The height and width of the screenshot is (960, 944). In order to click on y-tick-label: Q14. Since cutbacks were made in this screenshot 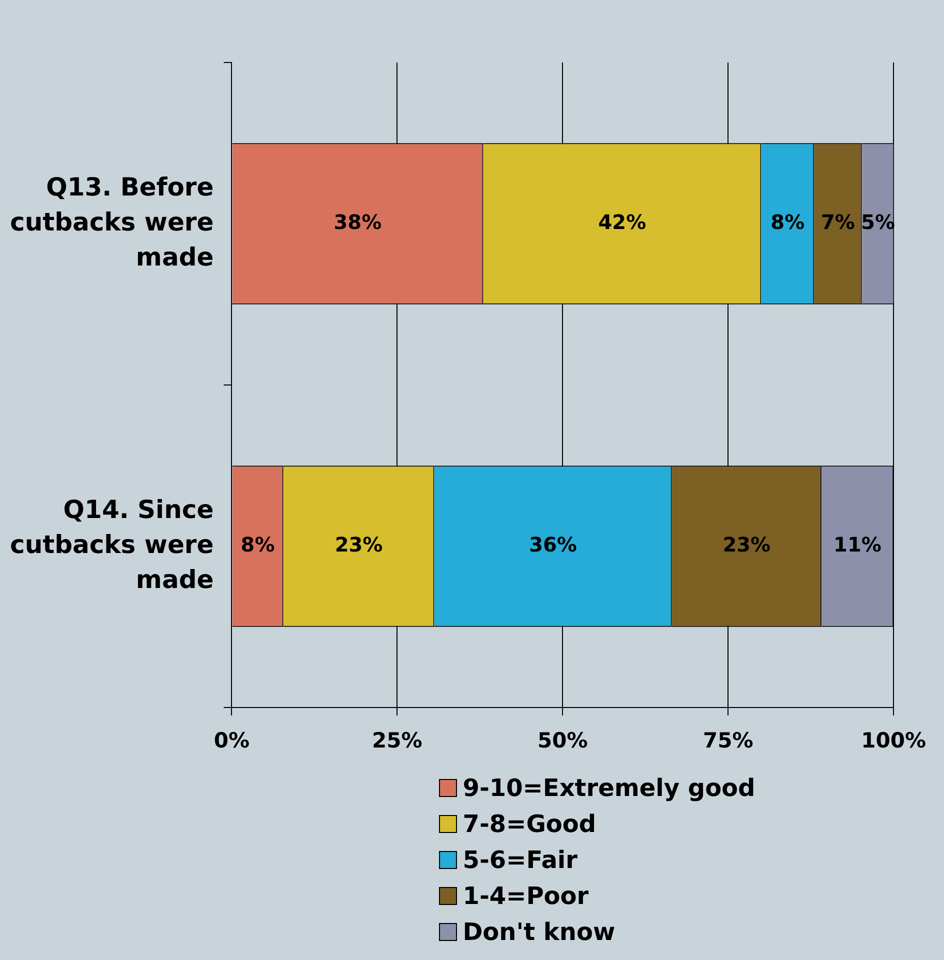, I will do `click(112, 544)`.